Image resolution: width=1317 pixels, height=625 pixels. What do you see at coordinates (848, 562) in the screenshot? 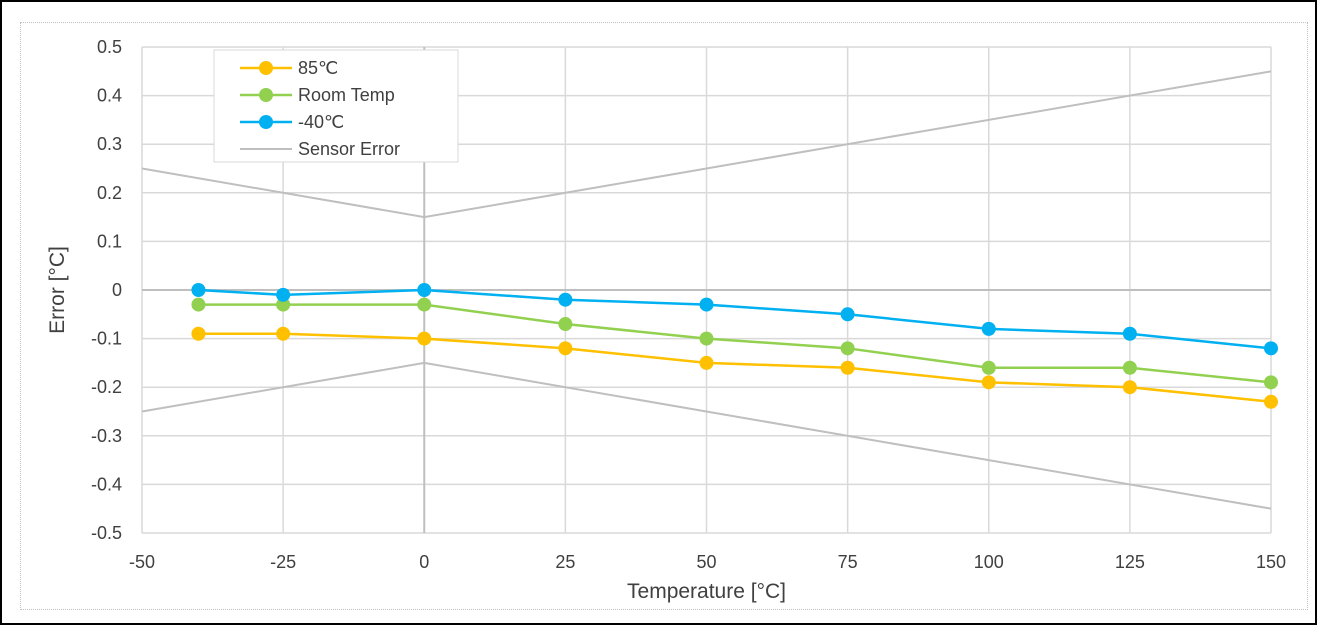
I see `x-tick-label: 75` at bounding box center [848, 562].